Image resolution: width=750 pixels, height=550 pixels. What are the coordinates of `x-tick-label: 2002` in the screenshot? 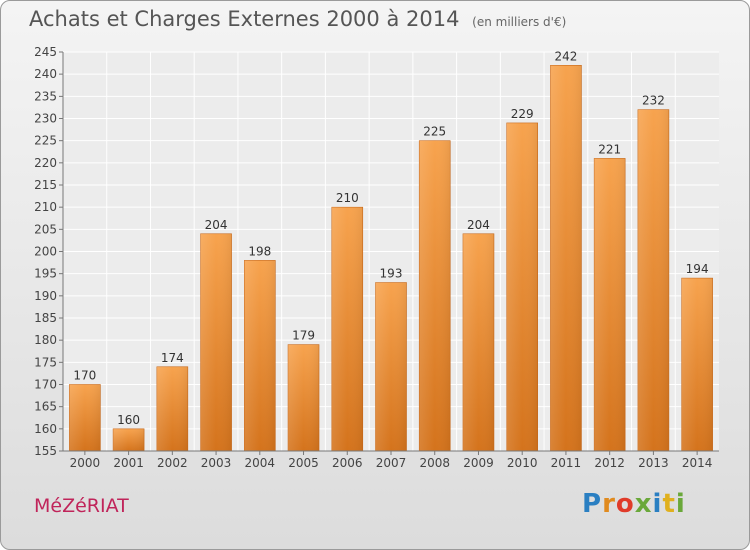 It's located at (172, 463).